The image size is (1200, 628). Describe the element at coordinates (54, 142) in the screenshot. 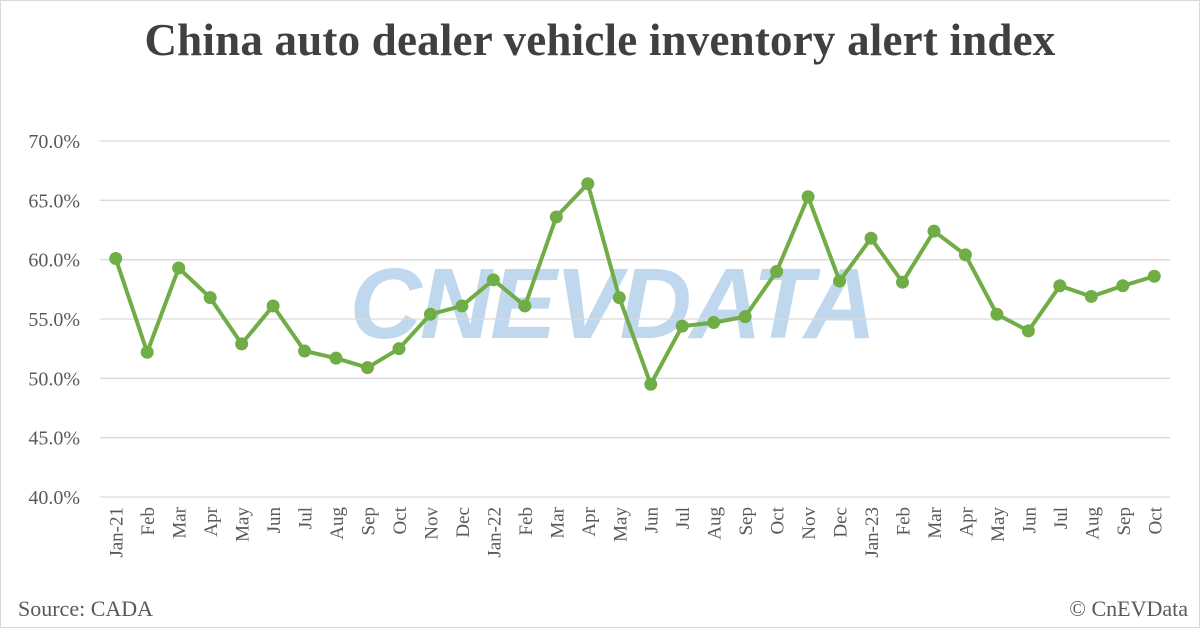

I see `y-tick-label: 70.0%` at that location.